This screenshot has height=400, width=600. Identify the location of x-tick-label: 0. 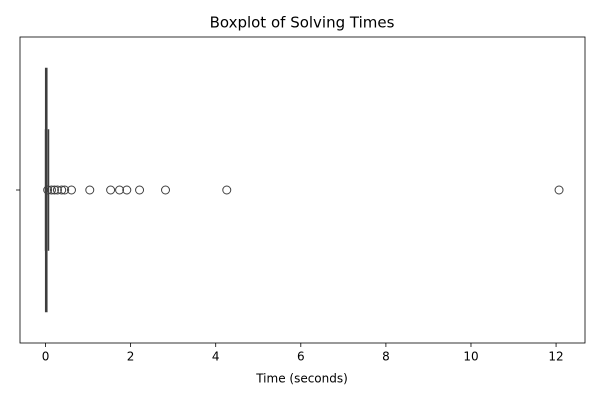
(46, 357).